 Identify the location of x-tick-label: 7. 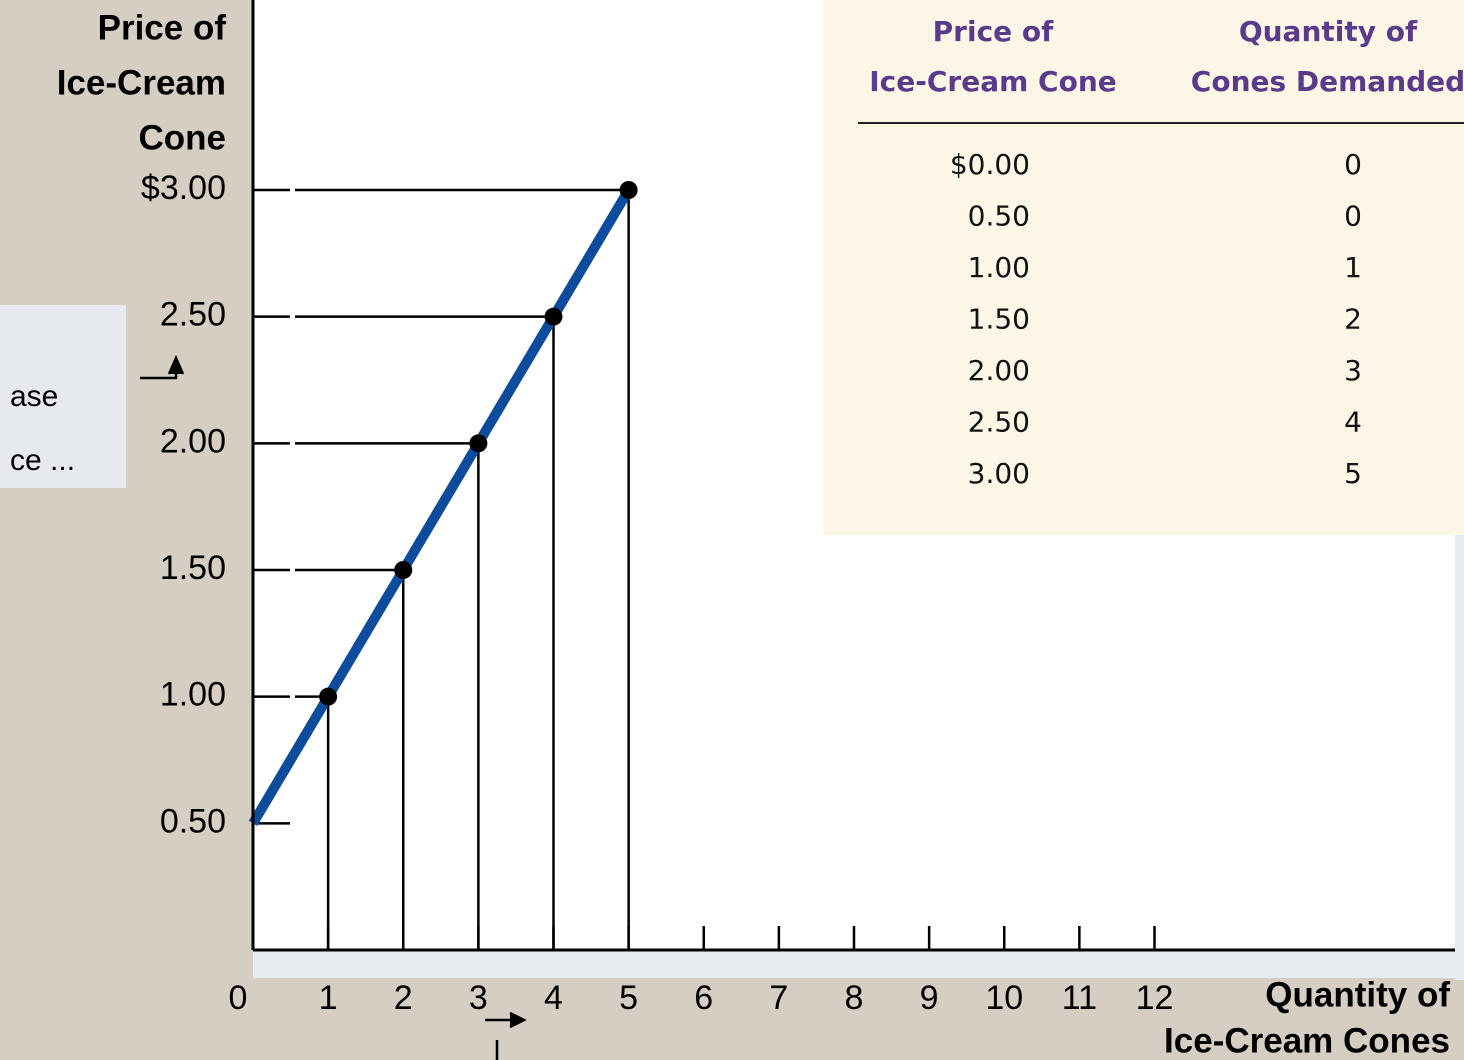
(778, 998).